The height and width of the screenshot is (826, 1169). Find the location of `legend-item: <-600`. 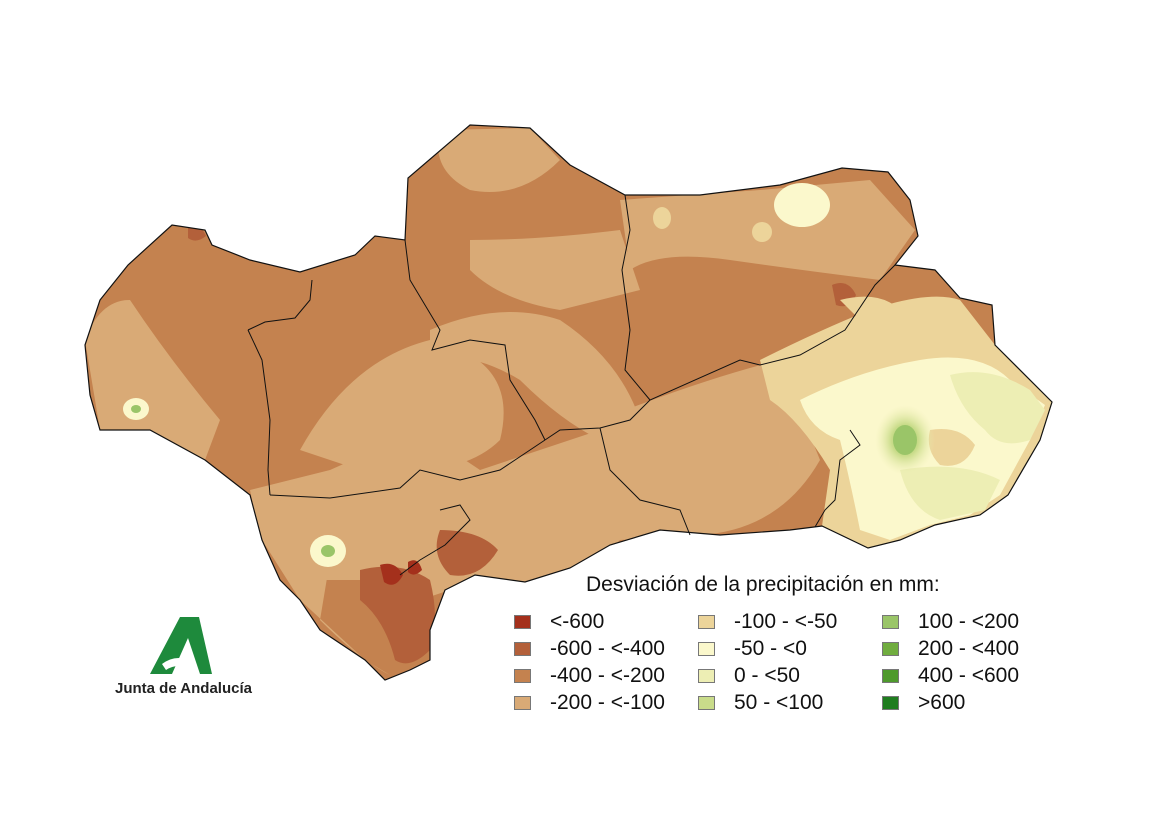

legend-item: <-600 is located at coordinates (559, 621).